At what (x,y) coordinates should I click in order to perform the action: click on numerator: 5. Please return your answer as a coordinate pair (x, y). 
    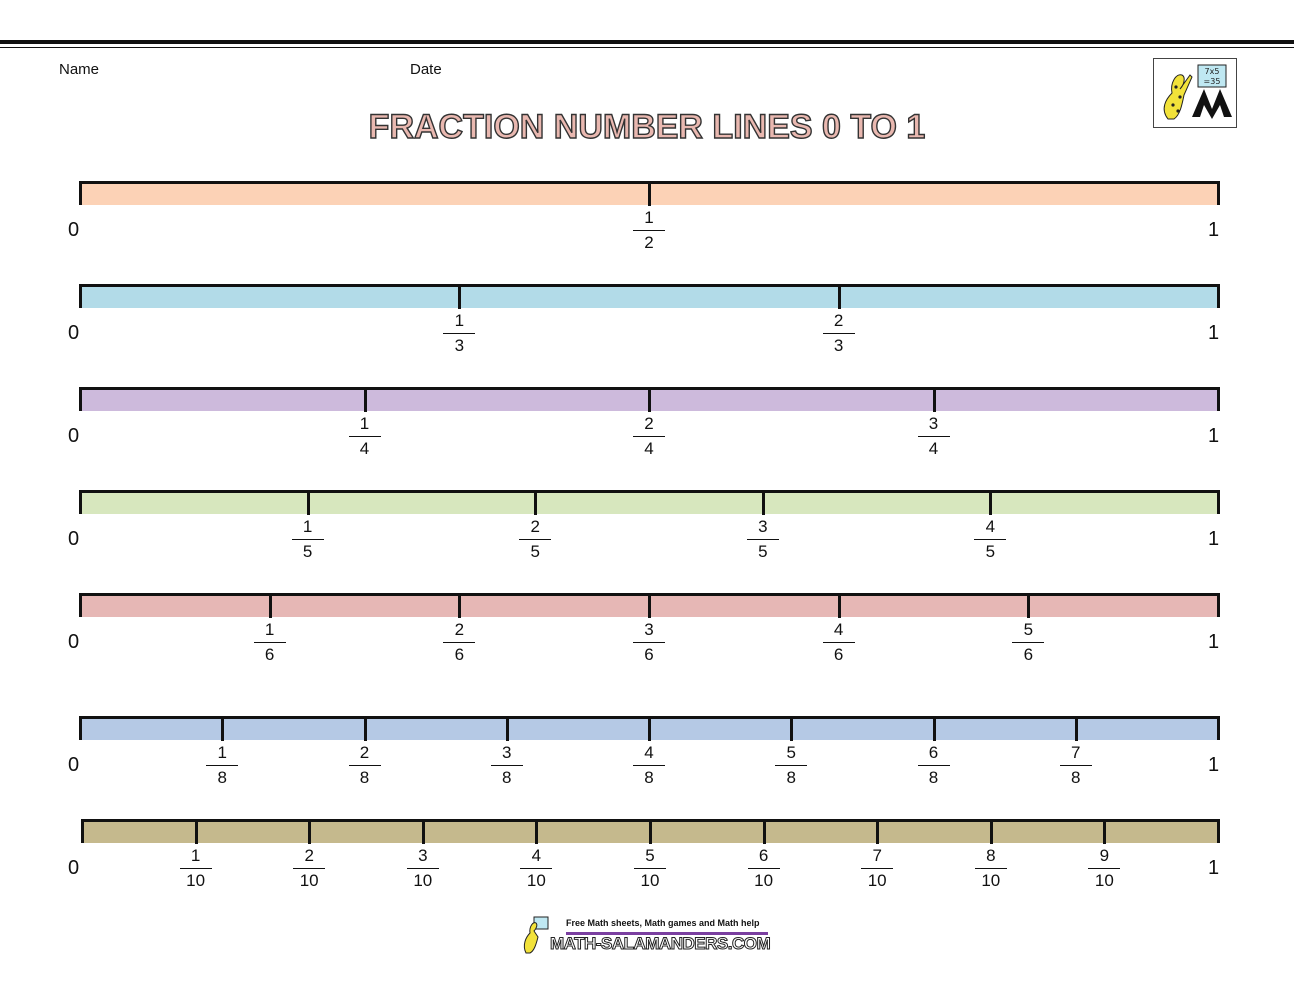
    Looking at the image, I should click on (791, 752).